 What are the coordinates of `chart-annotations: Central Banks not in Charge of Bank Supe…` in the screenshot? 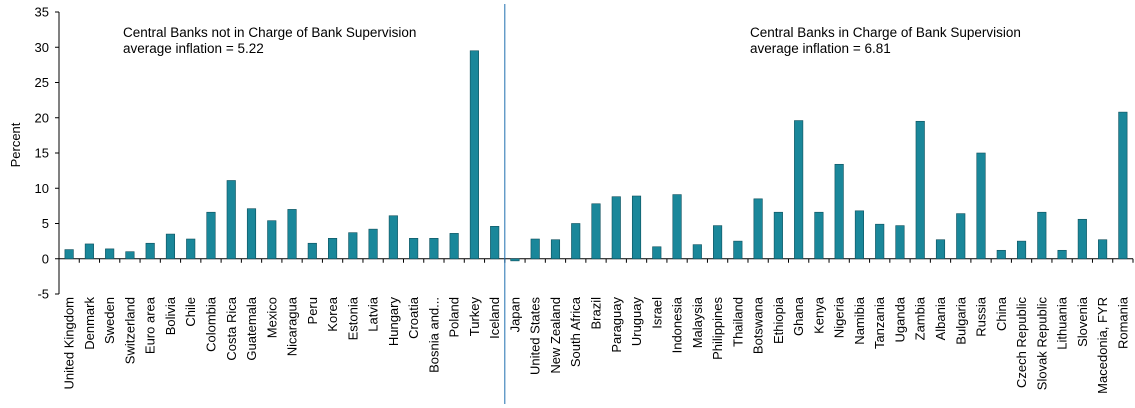 It's located at (572, 40).